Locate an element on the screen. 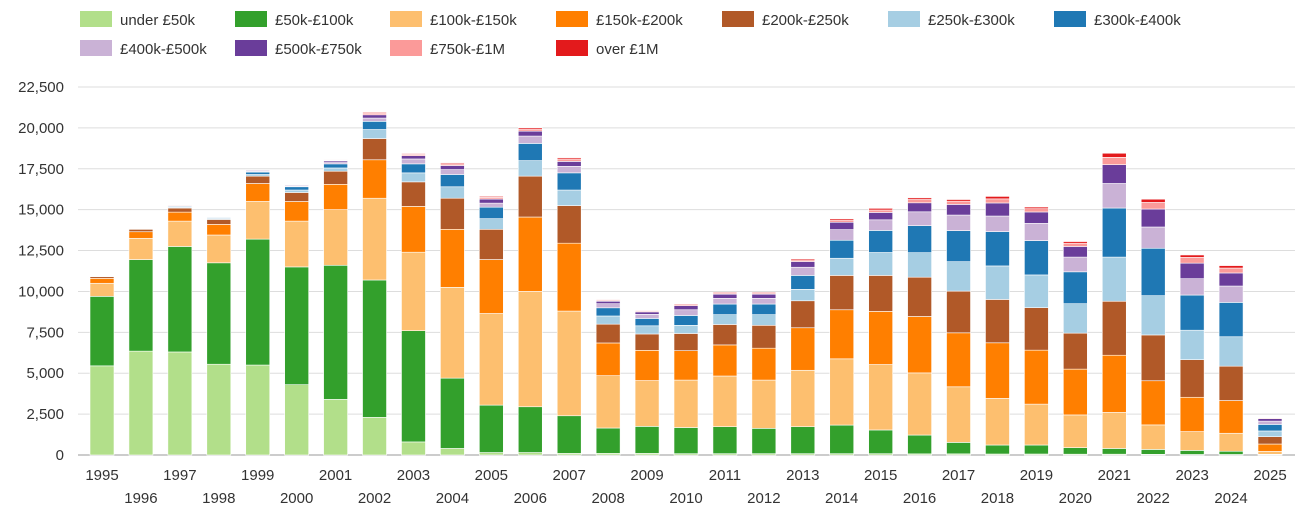  bar-segment-under-50k-1997 is located at coordinates (180, 403).